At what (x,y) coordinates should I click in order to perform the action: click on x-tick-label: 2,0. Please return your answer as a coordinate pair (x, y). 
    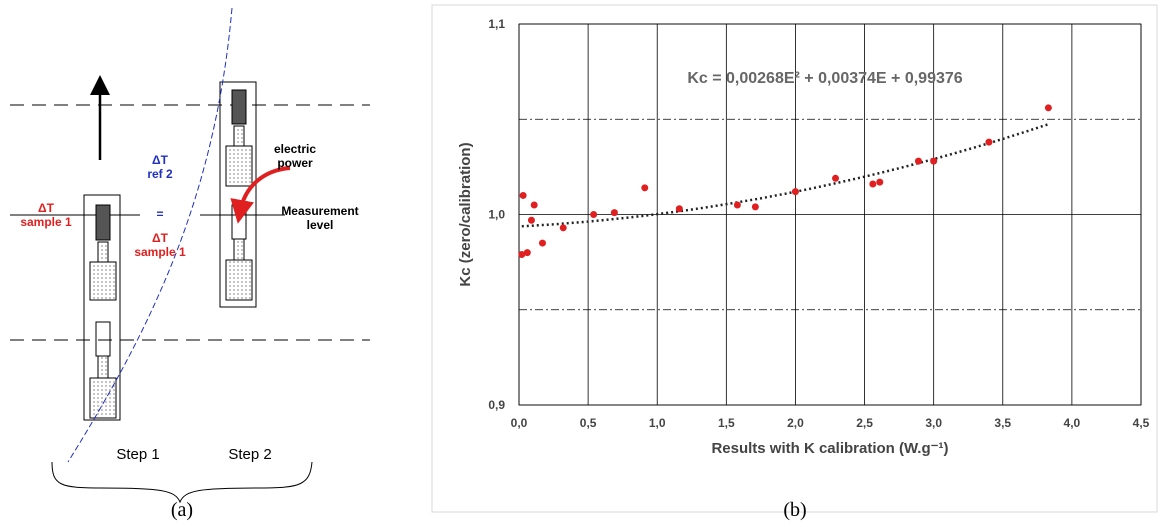
    Looking at the image, I should click on (795, 423).